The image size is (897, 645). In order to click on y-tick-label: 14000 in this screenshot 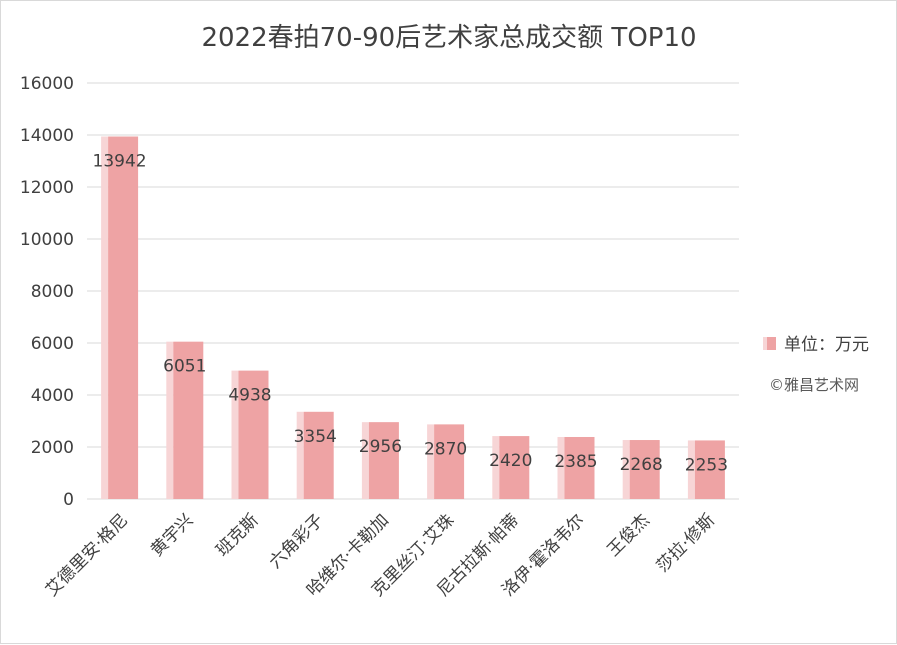, I will do `click(47, 136)`.